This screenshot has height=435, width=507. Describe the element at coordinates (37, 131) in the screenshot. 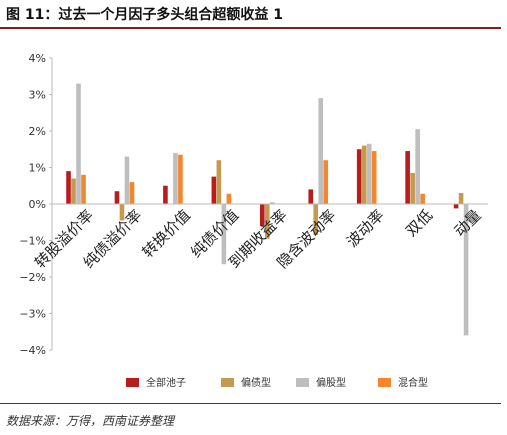

I see `y-tick-label: 2%` at that location.